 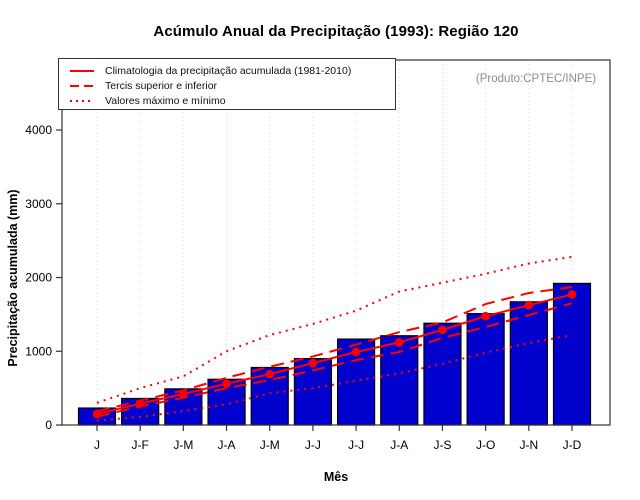 I want to click on legend-label: Valores máximo e mínimo, so click(x=165, y=100).